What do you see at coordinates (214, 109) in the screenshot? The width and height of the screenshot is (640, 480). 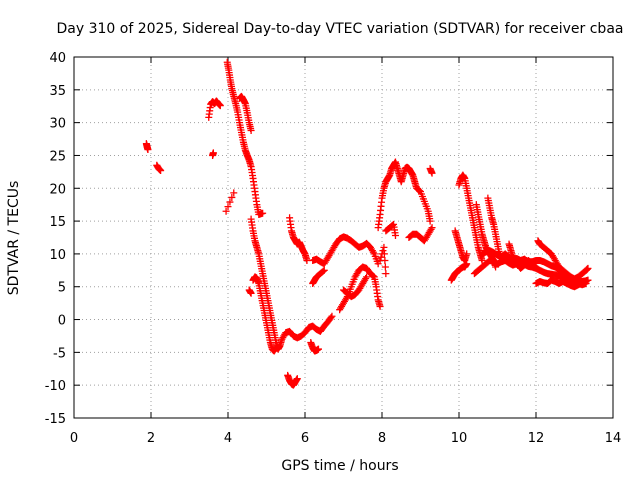 I see `series-cluster-3.5h` at bounding box center [214, 109].